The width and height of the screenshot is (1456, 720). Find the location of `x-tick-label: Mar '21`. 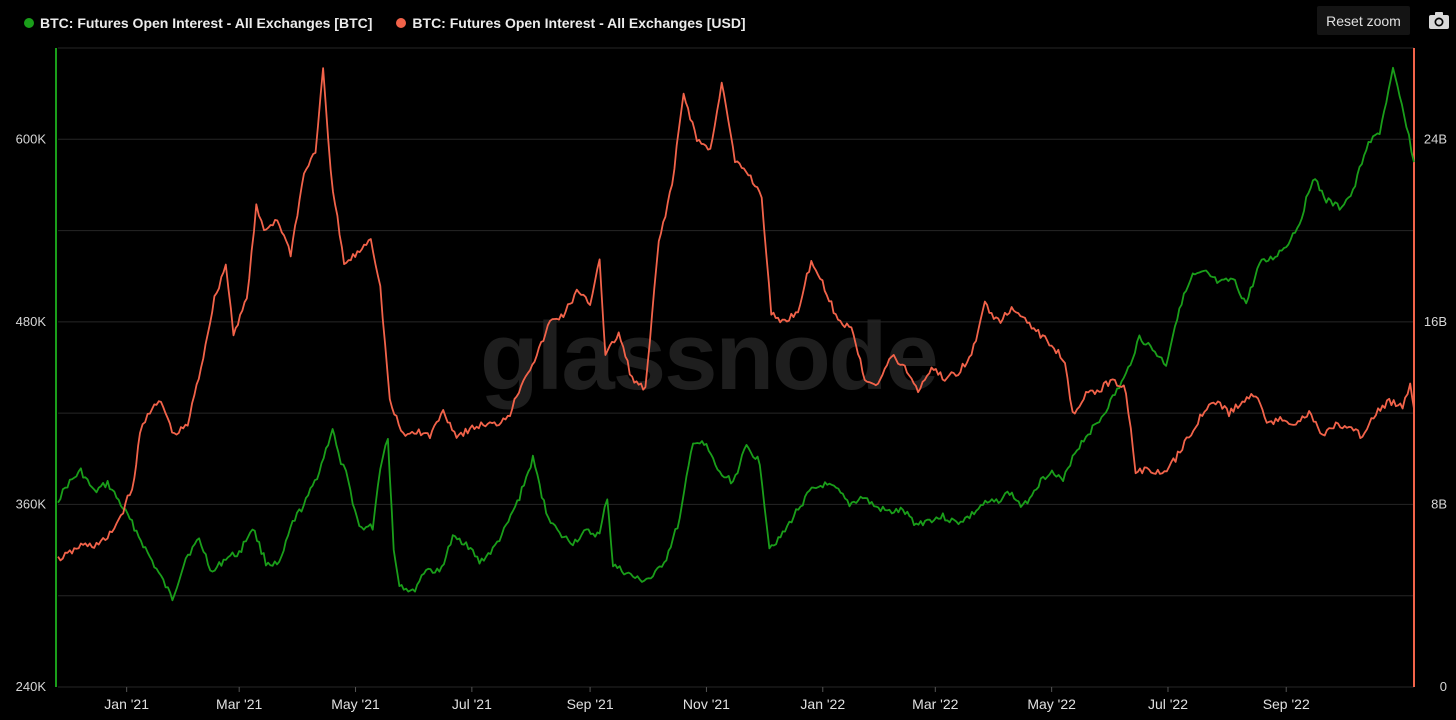

x-tick-label: Mar '21 is located at coordinates (239, 704).